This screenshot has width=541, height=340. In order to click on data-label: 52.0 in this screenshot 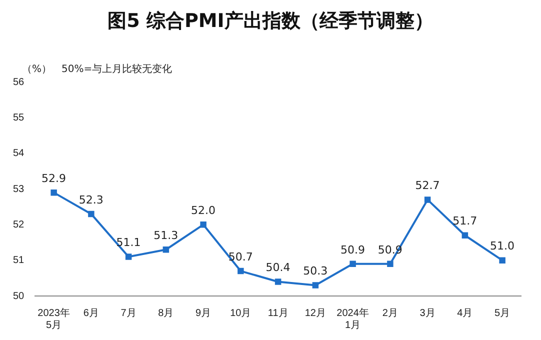, I will do `click(203, 211)`.